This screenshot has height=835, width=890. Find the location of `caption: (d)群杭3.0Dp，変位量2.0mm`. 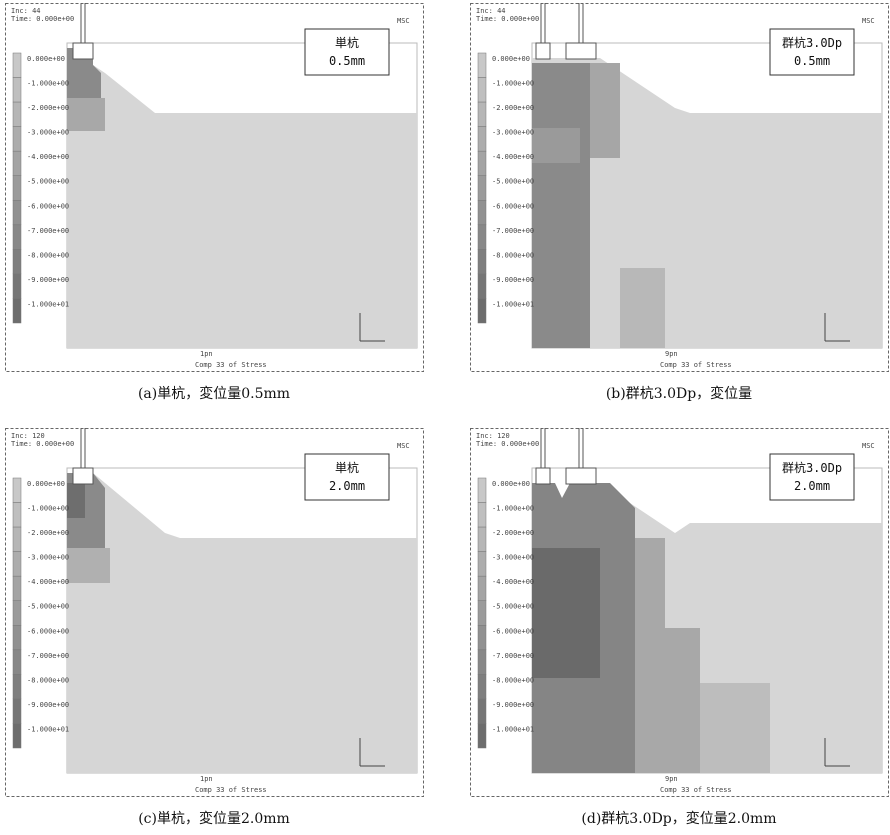

caption: (d)群杭3.0Dp，変位量2.0mm is located at coordinates (678, 818).